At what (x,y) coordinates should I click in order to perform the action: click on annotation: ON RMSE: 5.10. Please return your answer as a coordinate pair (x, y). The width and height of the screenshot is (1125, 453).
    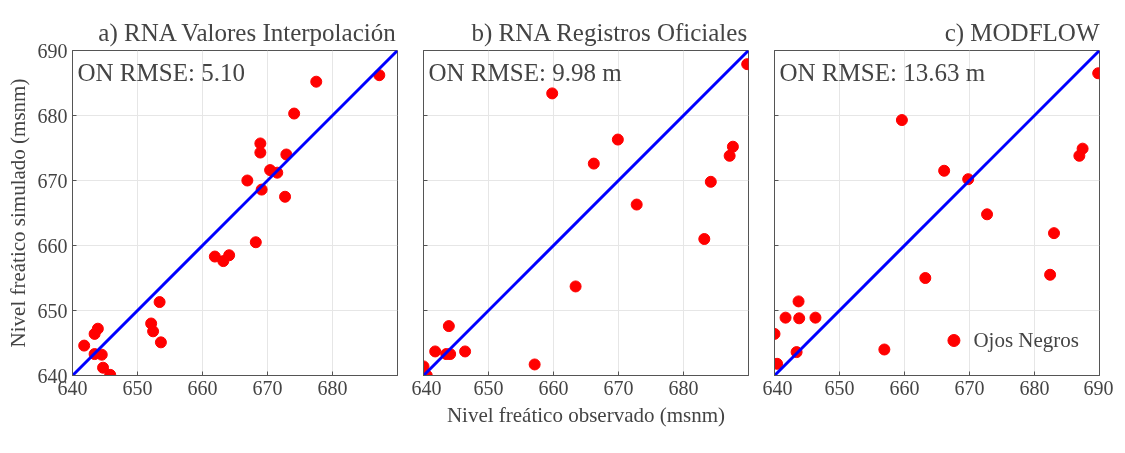
    Looking at the image, I should click on (161, 72).